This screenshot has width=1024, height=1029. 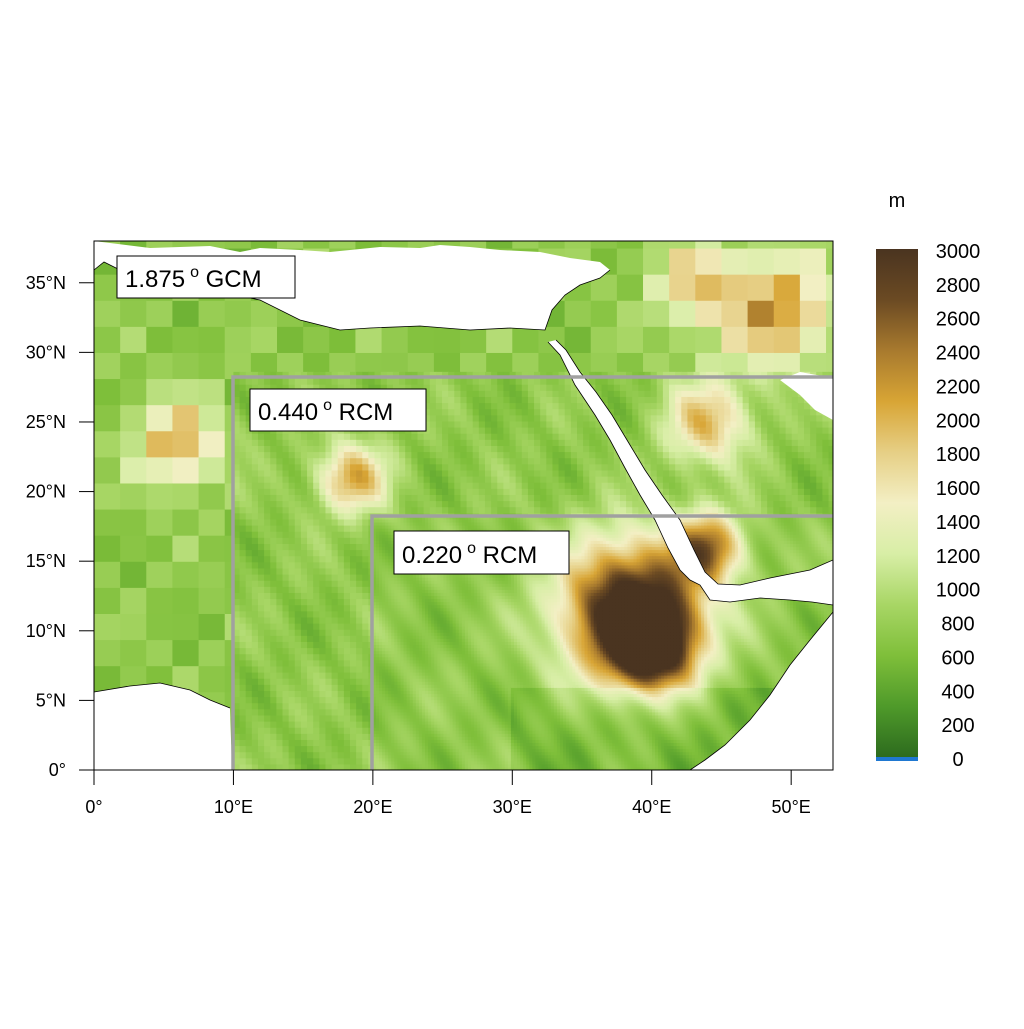 I want to click on colorbar-tick-label: 1400, so click(x=958, y=523).